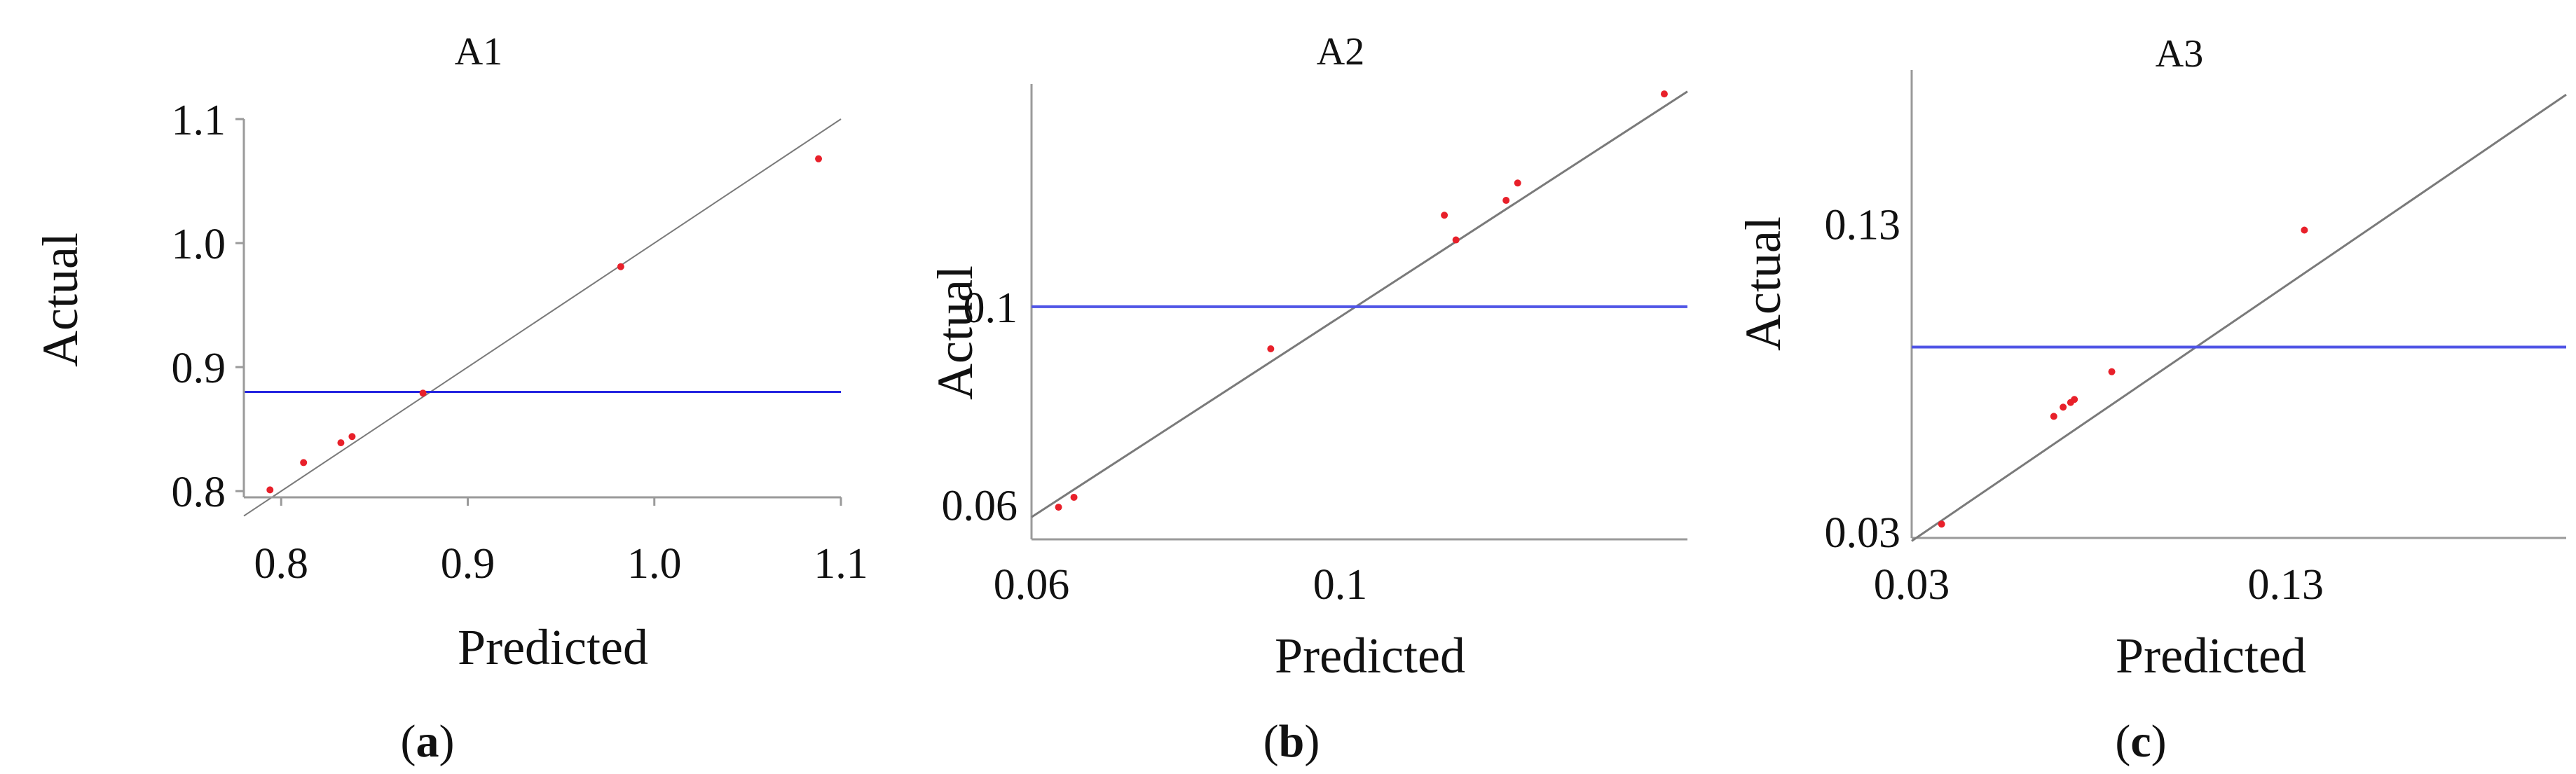 The image size is (2576, 774). Describe the element at coordinates (655, 564) in the screenshot. I see `panel-a-x-tick-label: 1.0` at that location.